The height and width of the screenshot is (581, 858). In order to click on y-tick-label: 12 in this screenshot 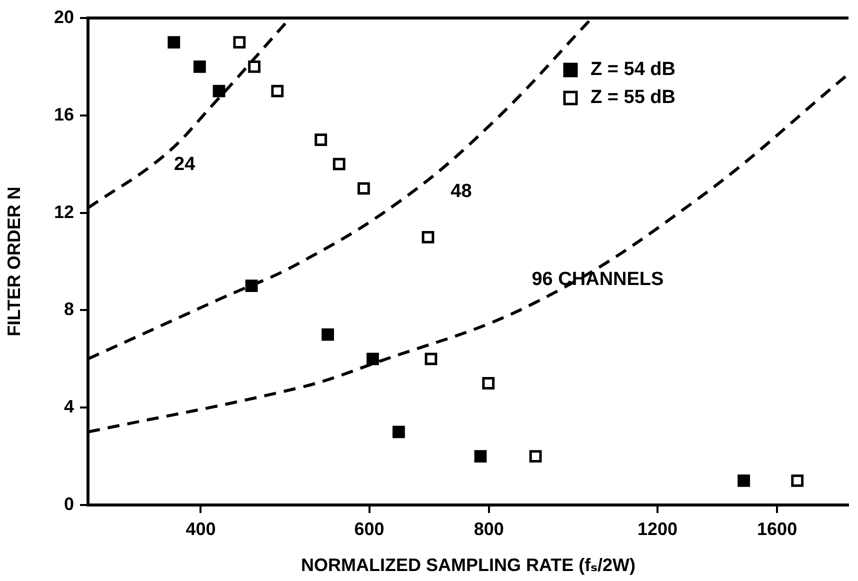, I will do `click(64, 212)`.